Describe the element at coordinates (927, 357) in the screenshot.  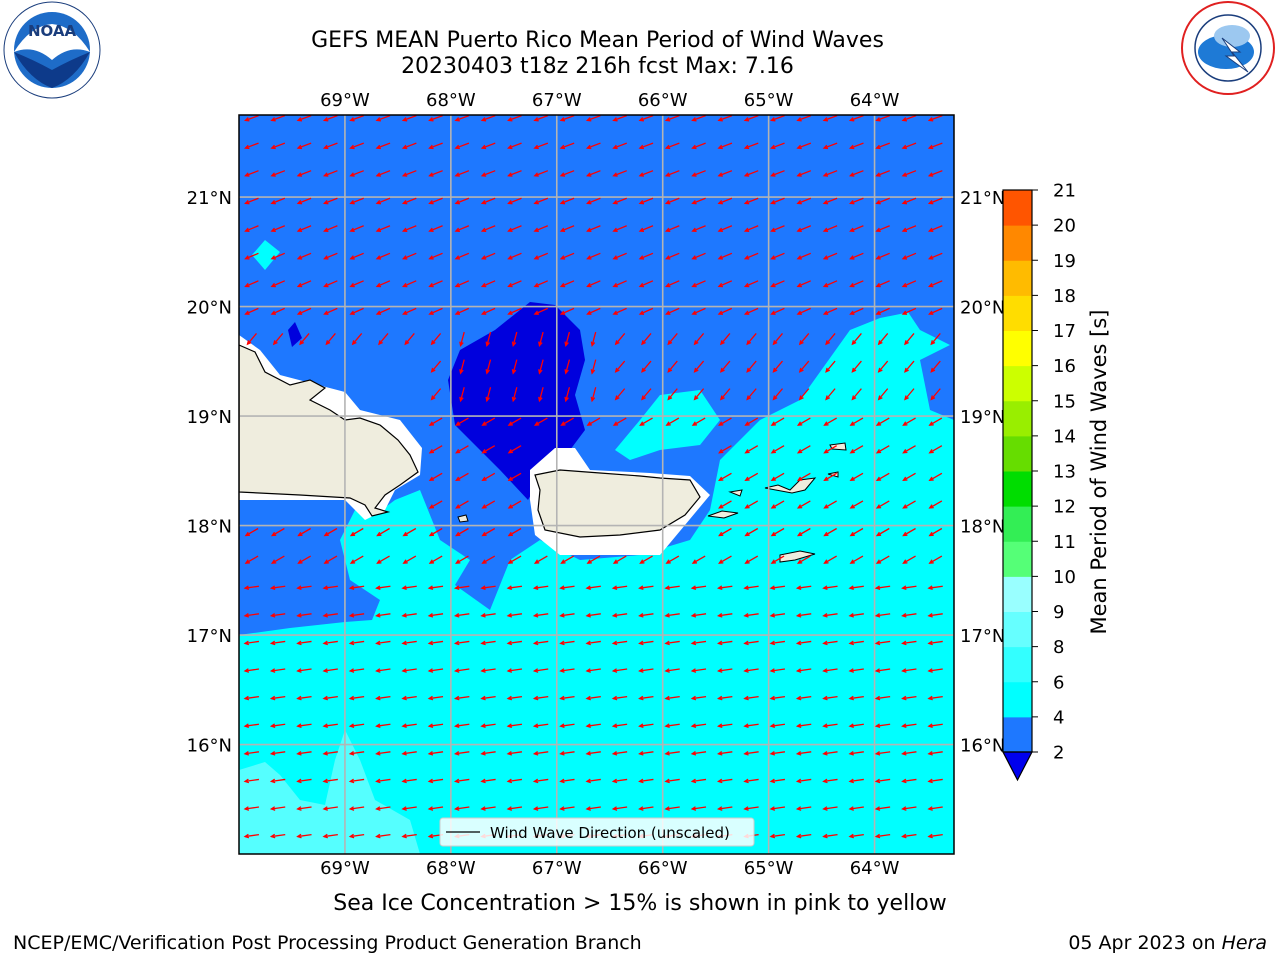
I see `period-band-2-4-east` at that location.